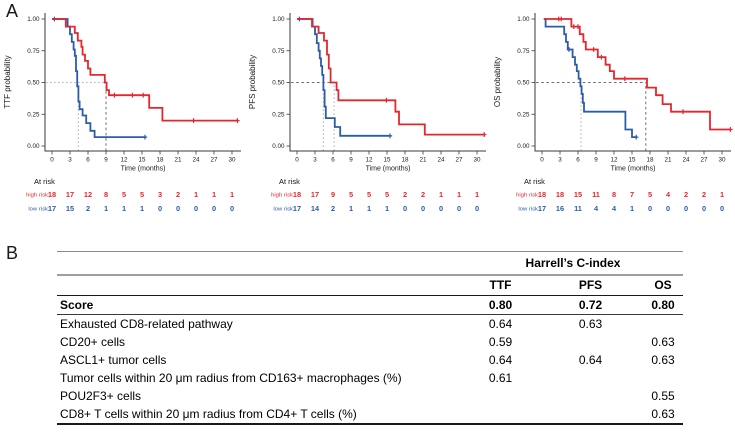  I want to click on cindex-title-row: Harrell’s C-index, so click(370, 263).